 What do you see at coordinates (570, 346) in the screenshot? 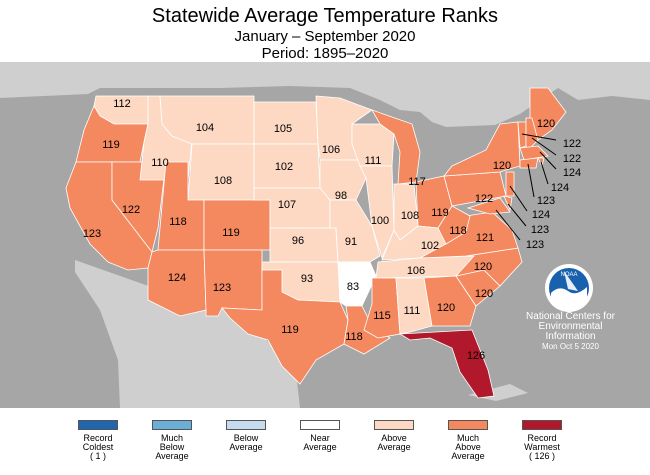
I see `credit-date: Mon Oct 5 2020` at bounding box center [570, 346].